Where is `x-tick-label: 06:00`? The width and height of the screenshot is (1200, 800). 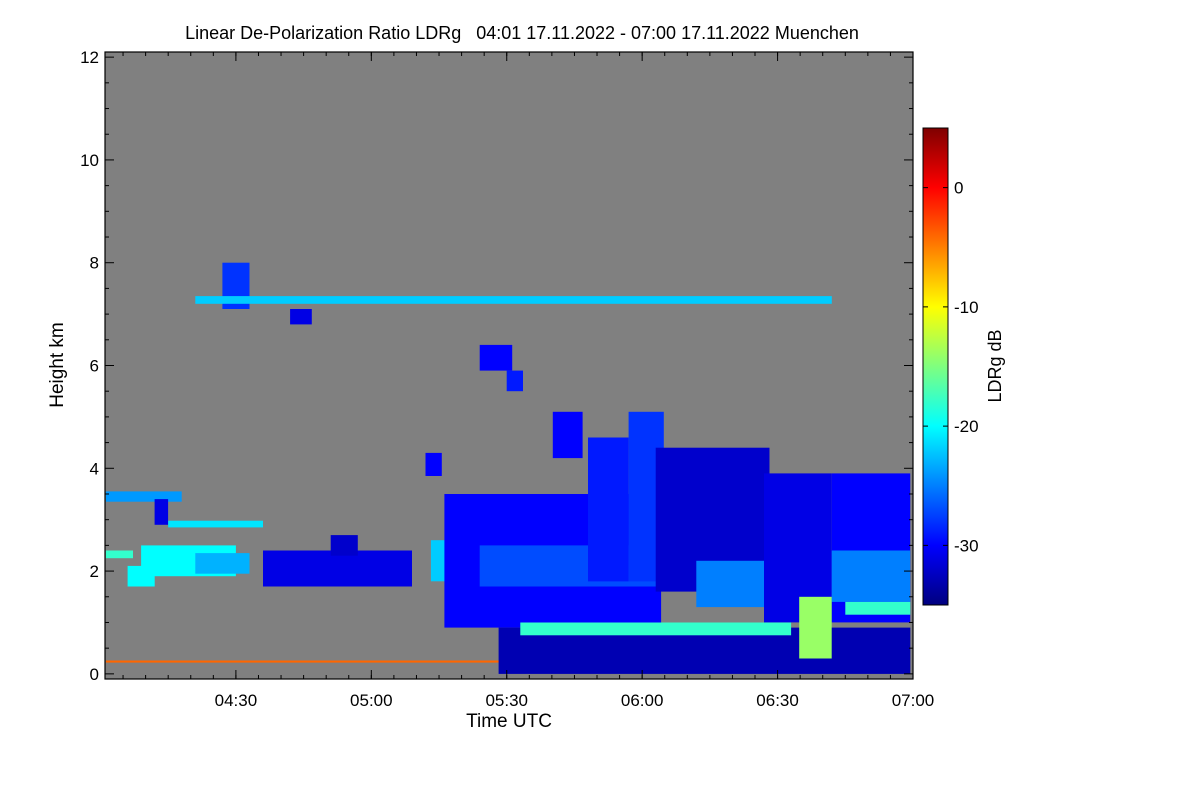 x-tick-label: 06:00 is located at coordinates (642, 700).